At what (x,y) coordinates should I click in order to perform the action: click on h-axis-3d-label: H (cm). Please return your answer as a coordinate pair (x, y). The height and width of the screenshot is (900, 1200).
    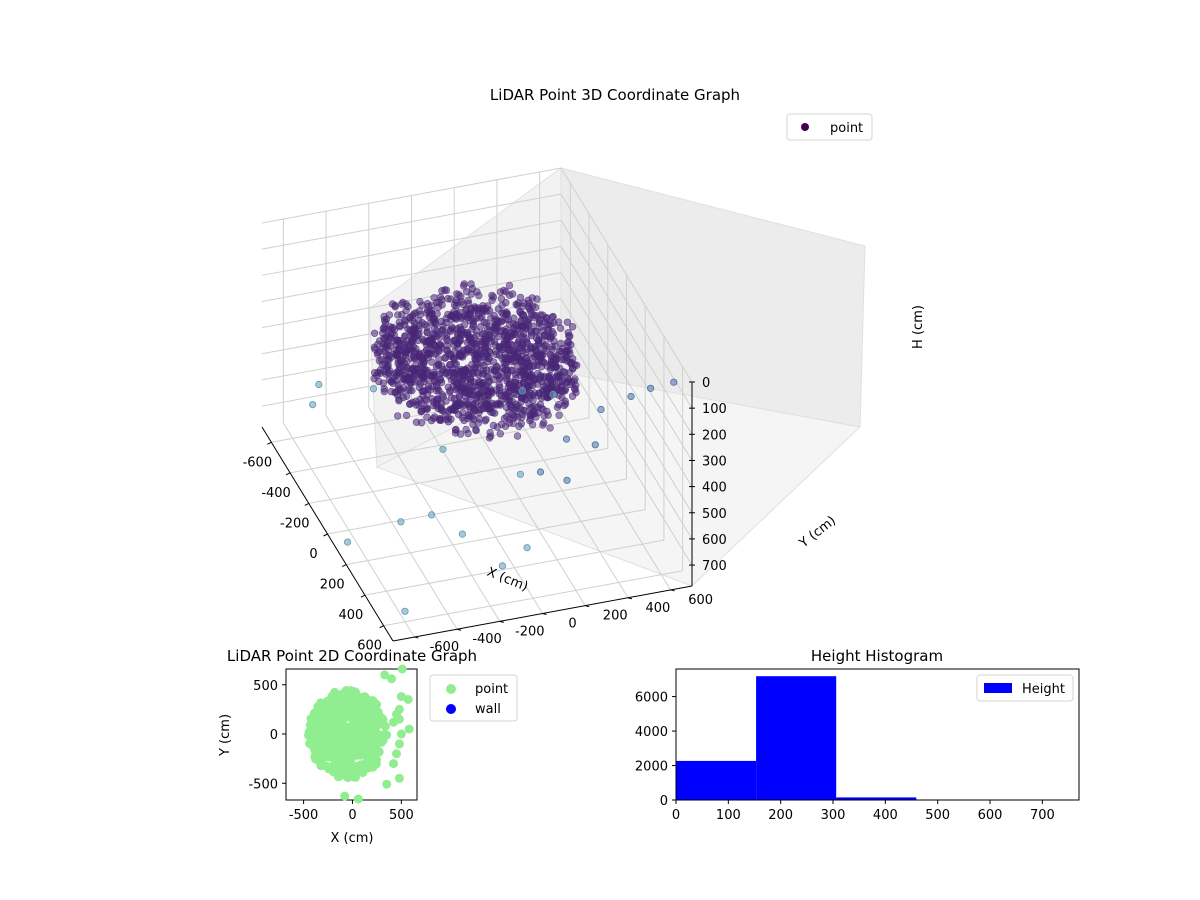
    Looking at the image, I should click on (918, 327).